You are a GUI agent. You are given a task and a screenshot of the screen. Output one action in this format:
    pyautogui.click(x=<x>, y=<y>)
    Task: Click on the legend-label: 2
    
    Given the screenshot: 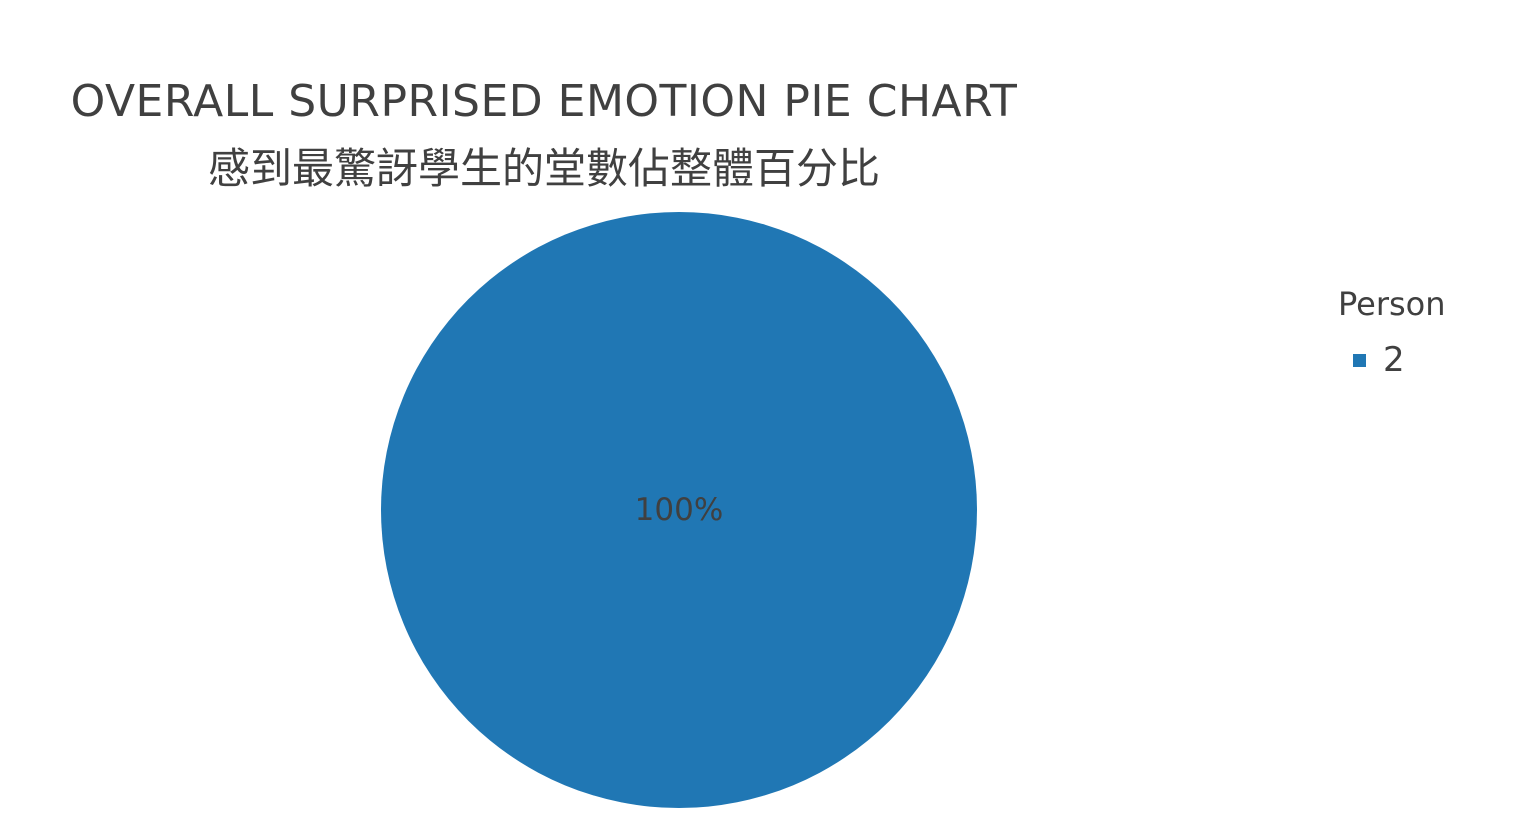 What is the action you would take?
    pyautogui.click(x=1394, y=360)
    